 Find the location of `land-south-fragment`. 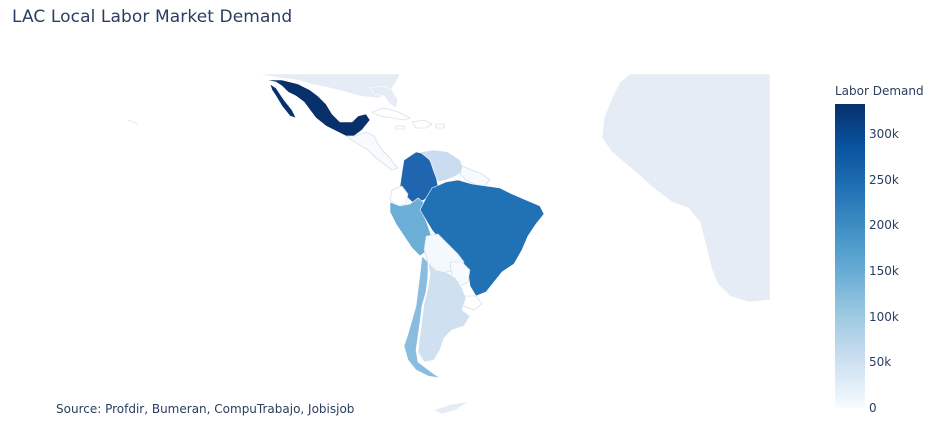

land-south-fragment is located at coordinates (451, 408).